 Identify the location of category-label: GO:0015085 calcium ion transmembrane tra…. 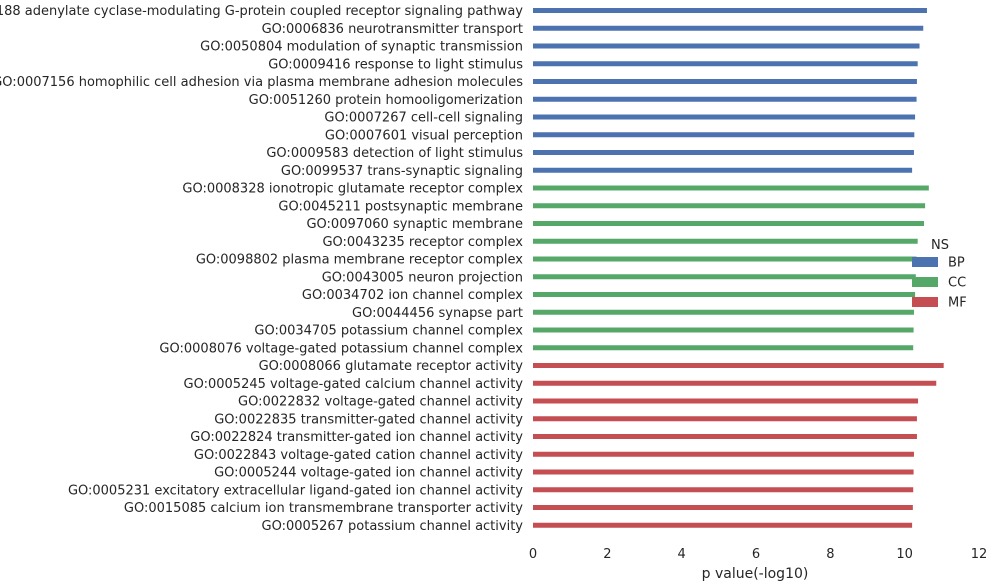
(323, 508).